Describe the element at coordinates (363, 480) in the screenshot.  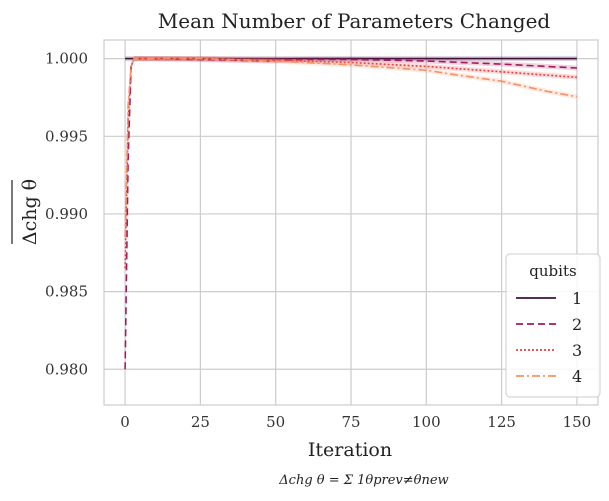
I see `x-axis-caption: Δchg θ = Σ 1θprev≠θnew` at that location.